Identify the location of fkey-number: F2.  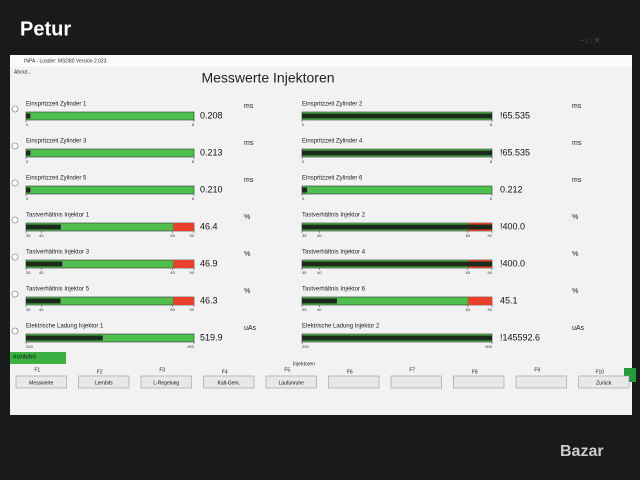
(100, 372).